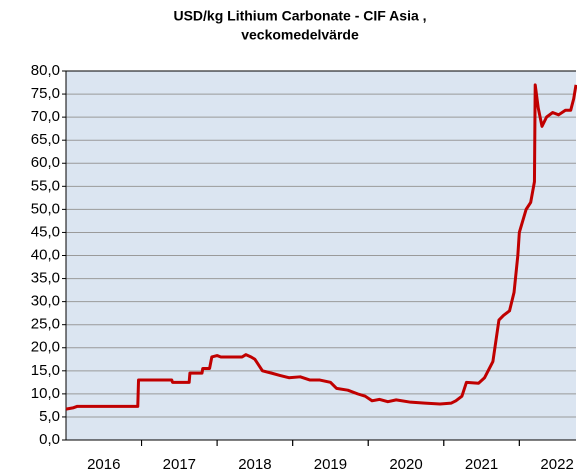 The image size is (577, 474). Describe the element at coordinates (49, 416) in the screenshot. I see `y-tick-label: 5,0` at that location.